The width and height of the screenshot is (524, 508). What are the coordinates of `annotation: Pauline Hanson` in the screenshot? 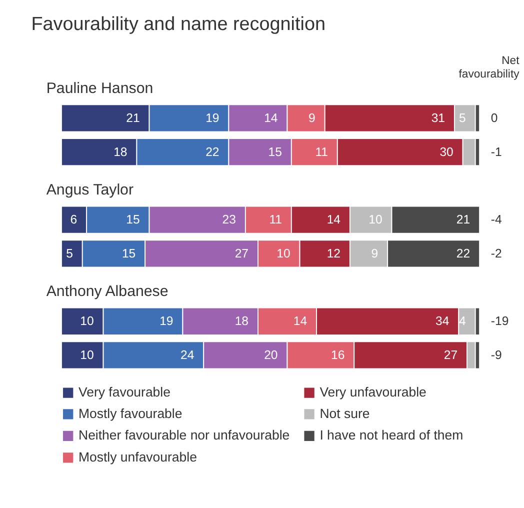 It's located at (100, 88).